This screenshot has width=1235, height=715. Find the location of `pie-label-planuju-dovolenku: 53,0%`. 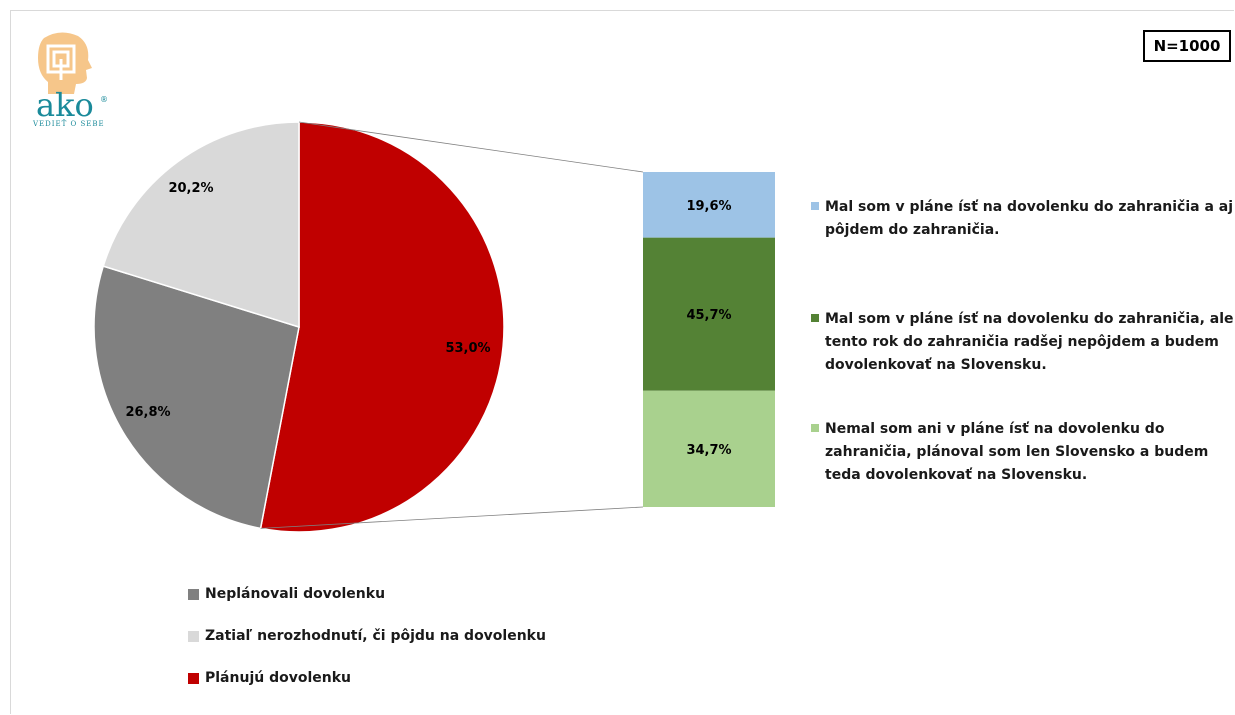

pie-label-planuju-dovolenku: 53,0% is located at coordinates (467, 348).